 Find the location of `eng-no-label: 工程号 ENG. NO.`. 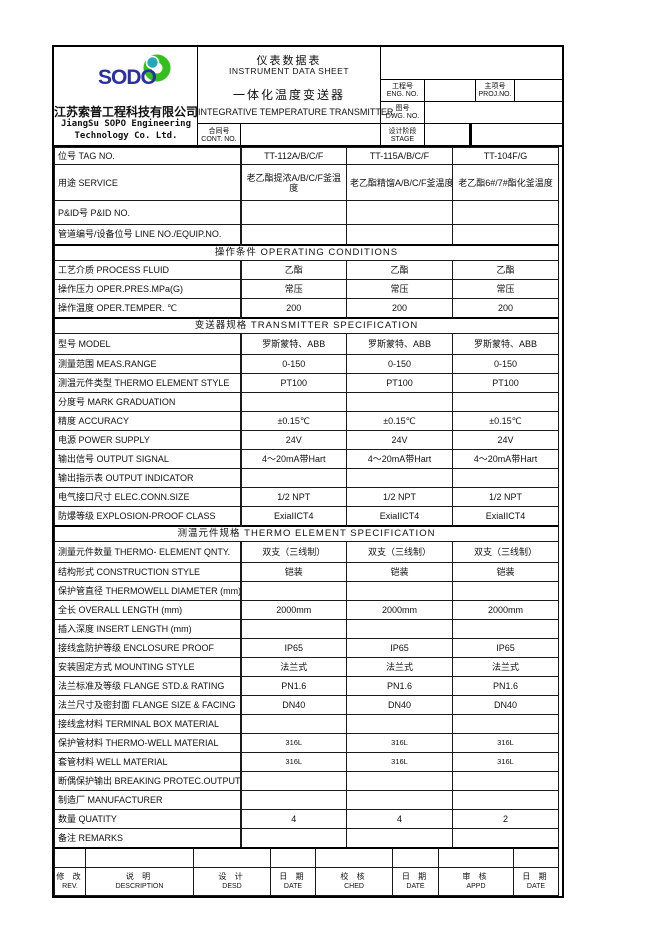

eng-no-label: 工程号 ENG. NO. is located at coordinates (403, 90).